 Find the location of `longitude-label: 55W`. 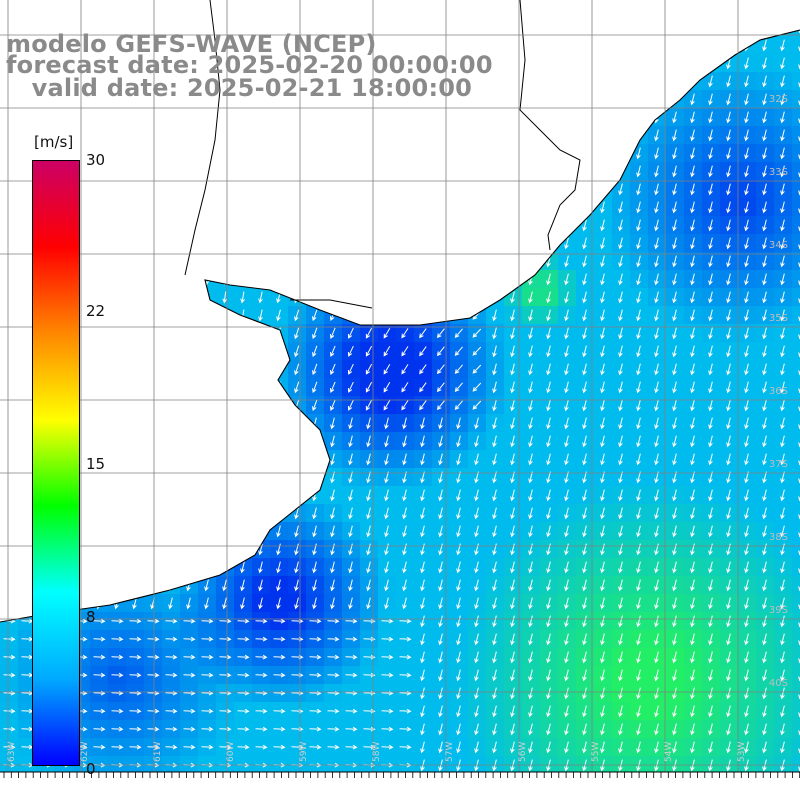

longitude-label: 55W is located at coordinates (596, 752).